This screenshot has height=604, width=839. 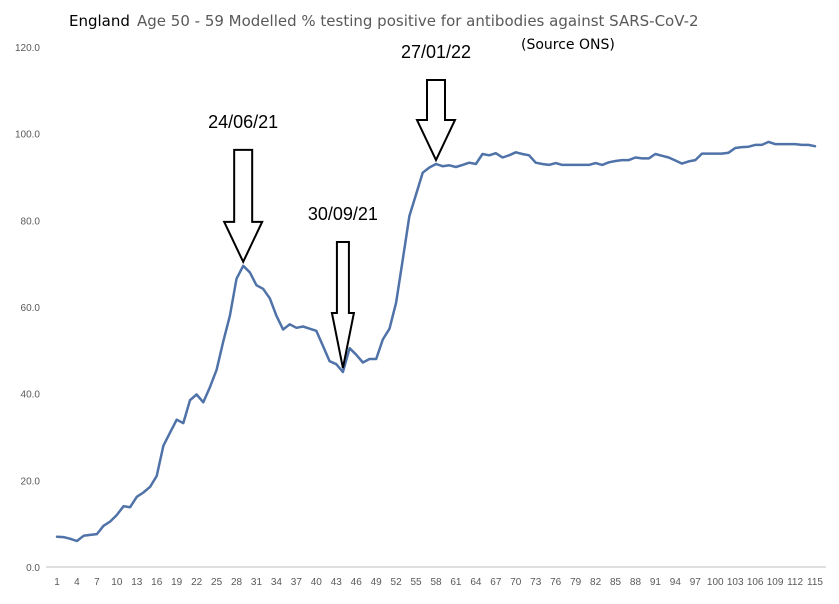 What do you see at coordinates (137, 582) in the screenshot?
I see `x-tick-label: 13` at bounding box center [137, 582].